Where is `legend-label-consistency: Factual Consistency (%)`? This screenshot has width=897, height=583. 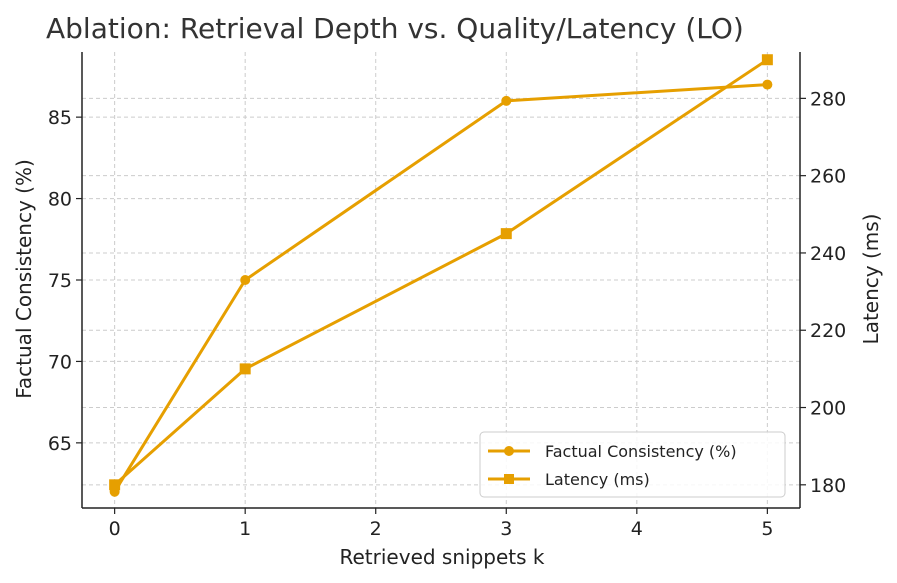 legend-label-consistency: Factual Consistency (%) is located at coordinates (641, 451).